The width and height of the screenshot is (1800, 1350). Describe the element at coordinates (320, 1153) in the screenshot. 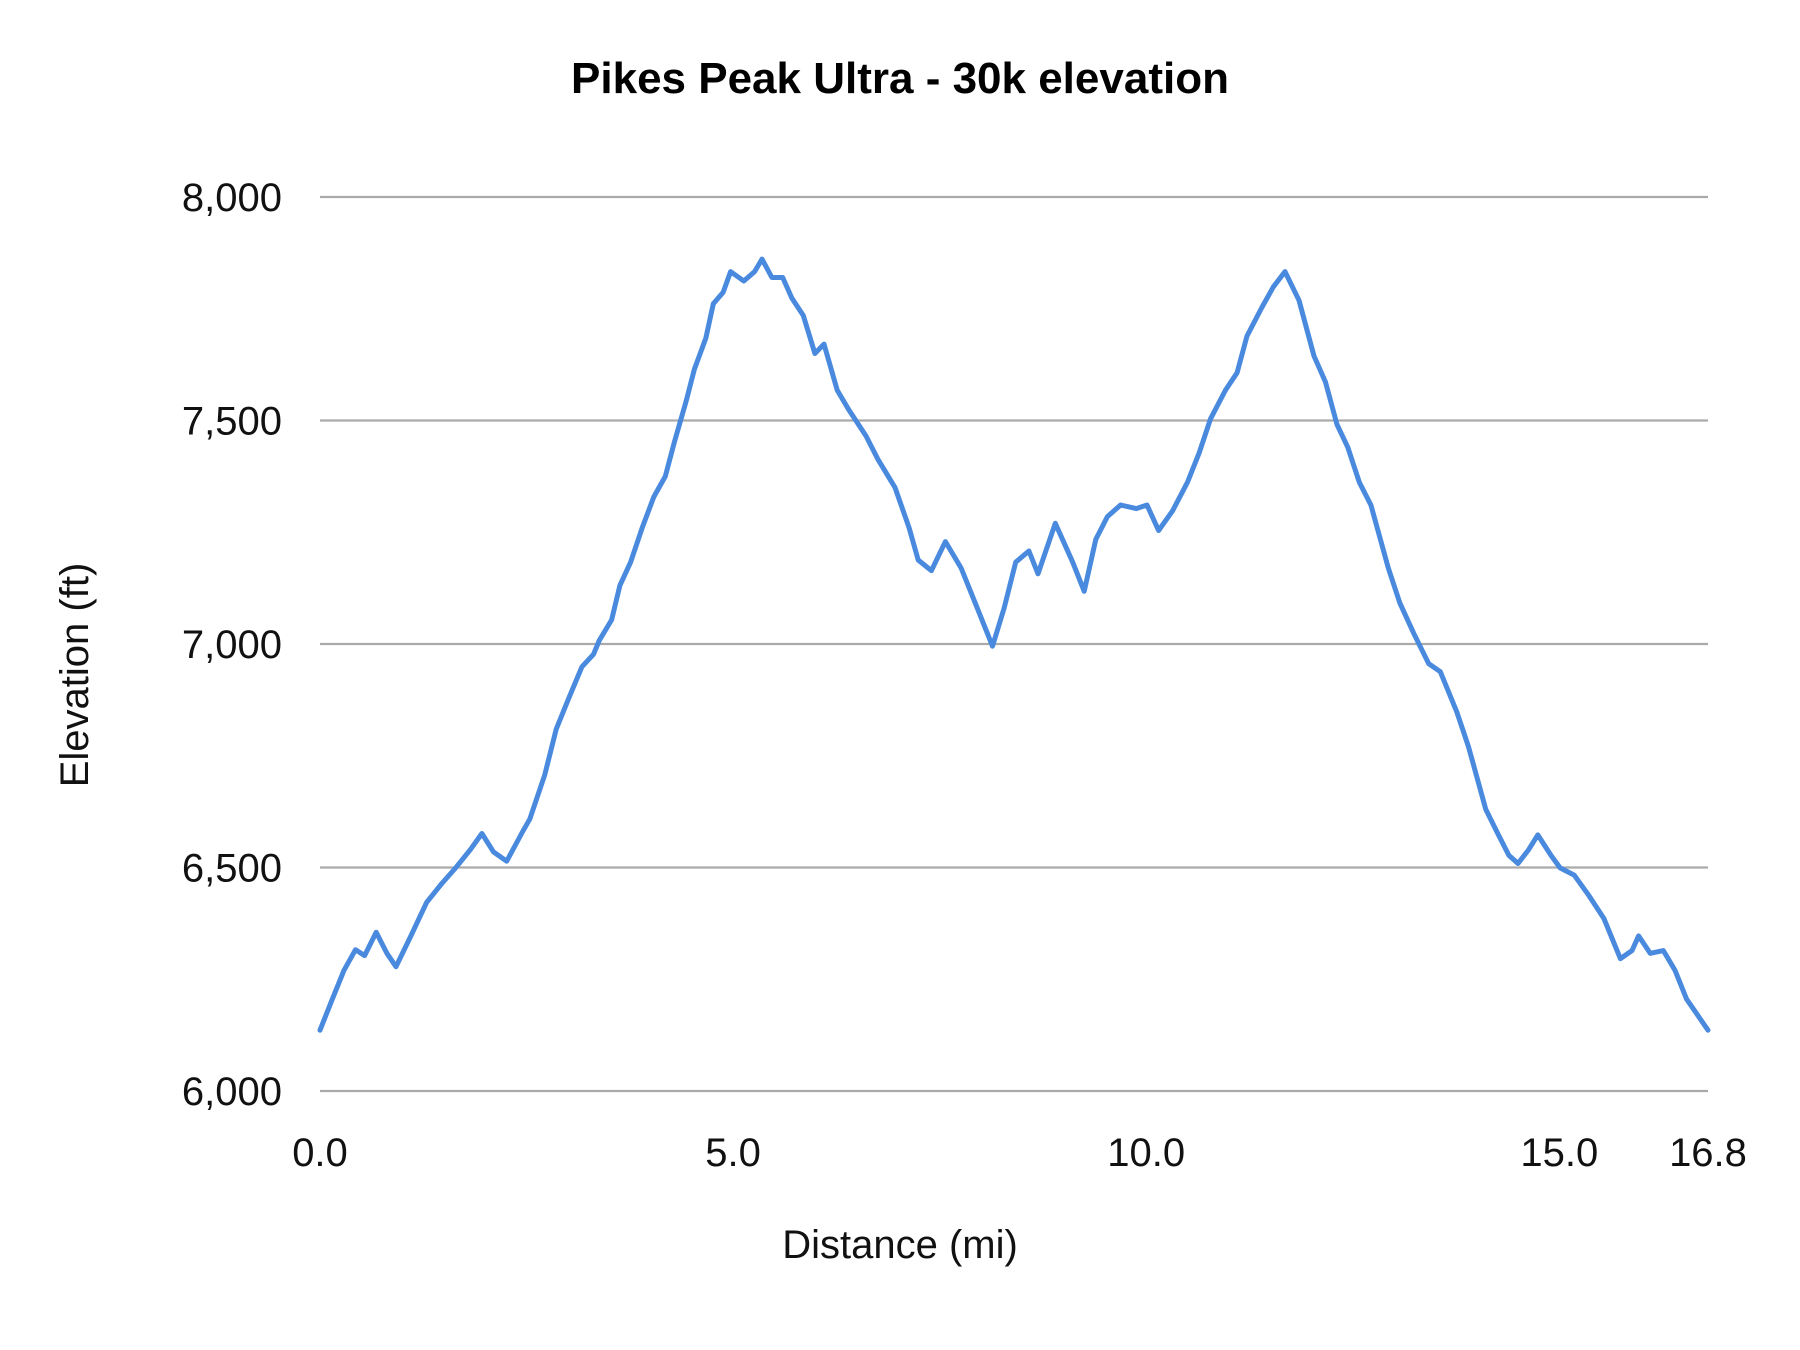

I see `x-tick-label: 0.0` at that location.